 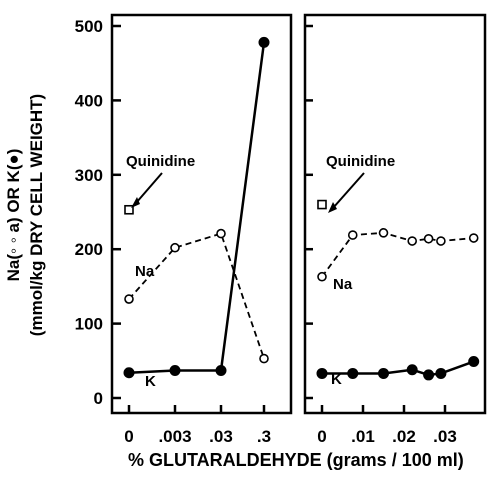 I want to click on left-x-tick-label: 0, so click(x=128, y=436).